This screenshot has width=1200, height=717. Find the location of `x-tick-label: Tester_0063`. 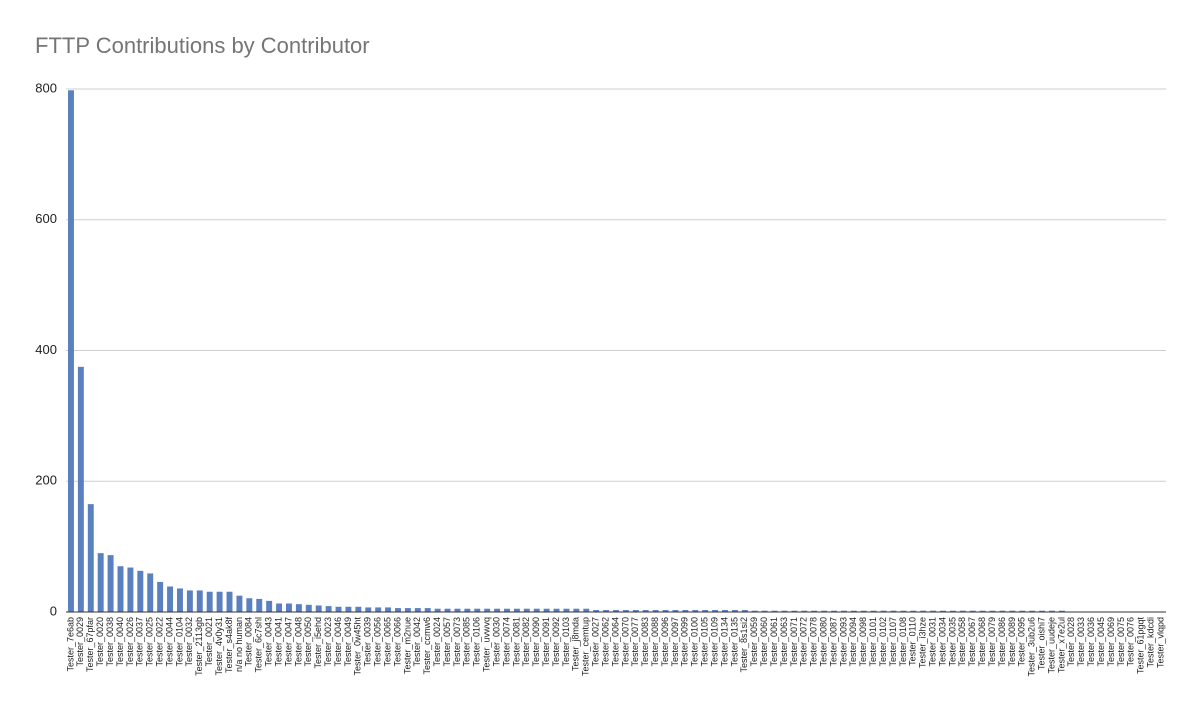

x-tick-label: Tester_0063 is located at coordinates (784, 642).